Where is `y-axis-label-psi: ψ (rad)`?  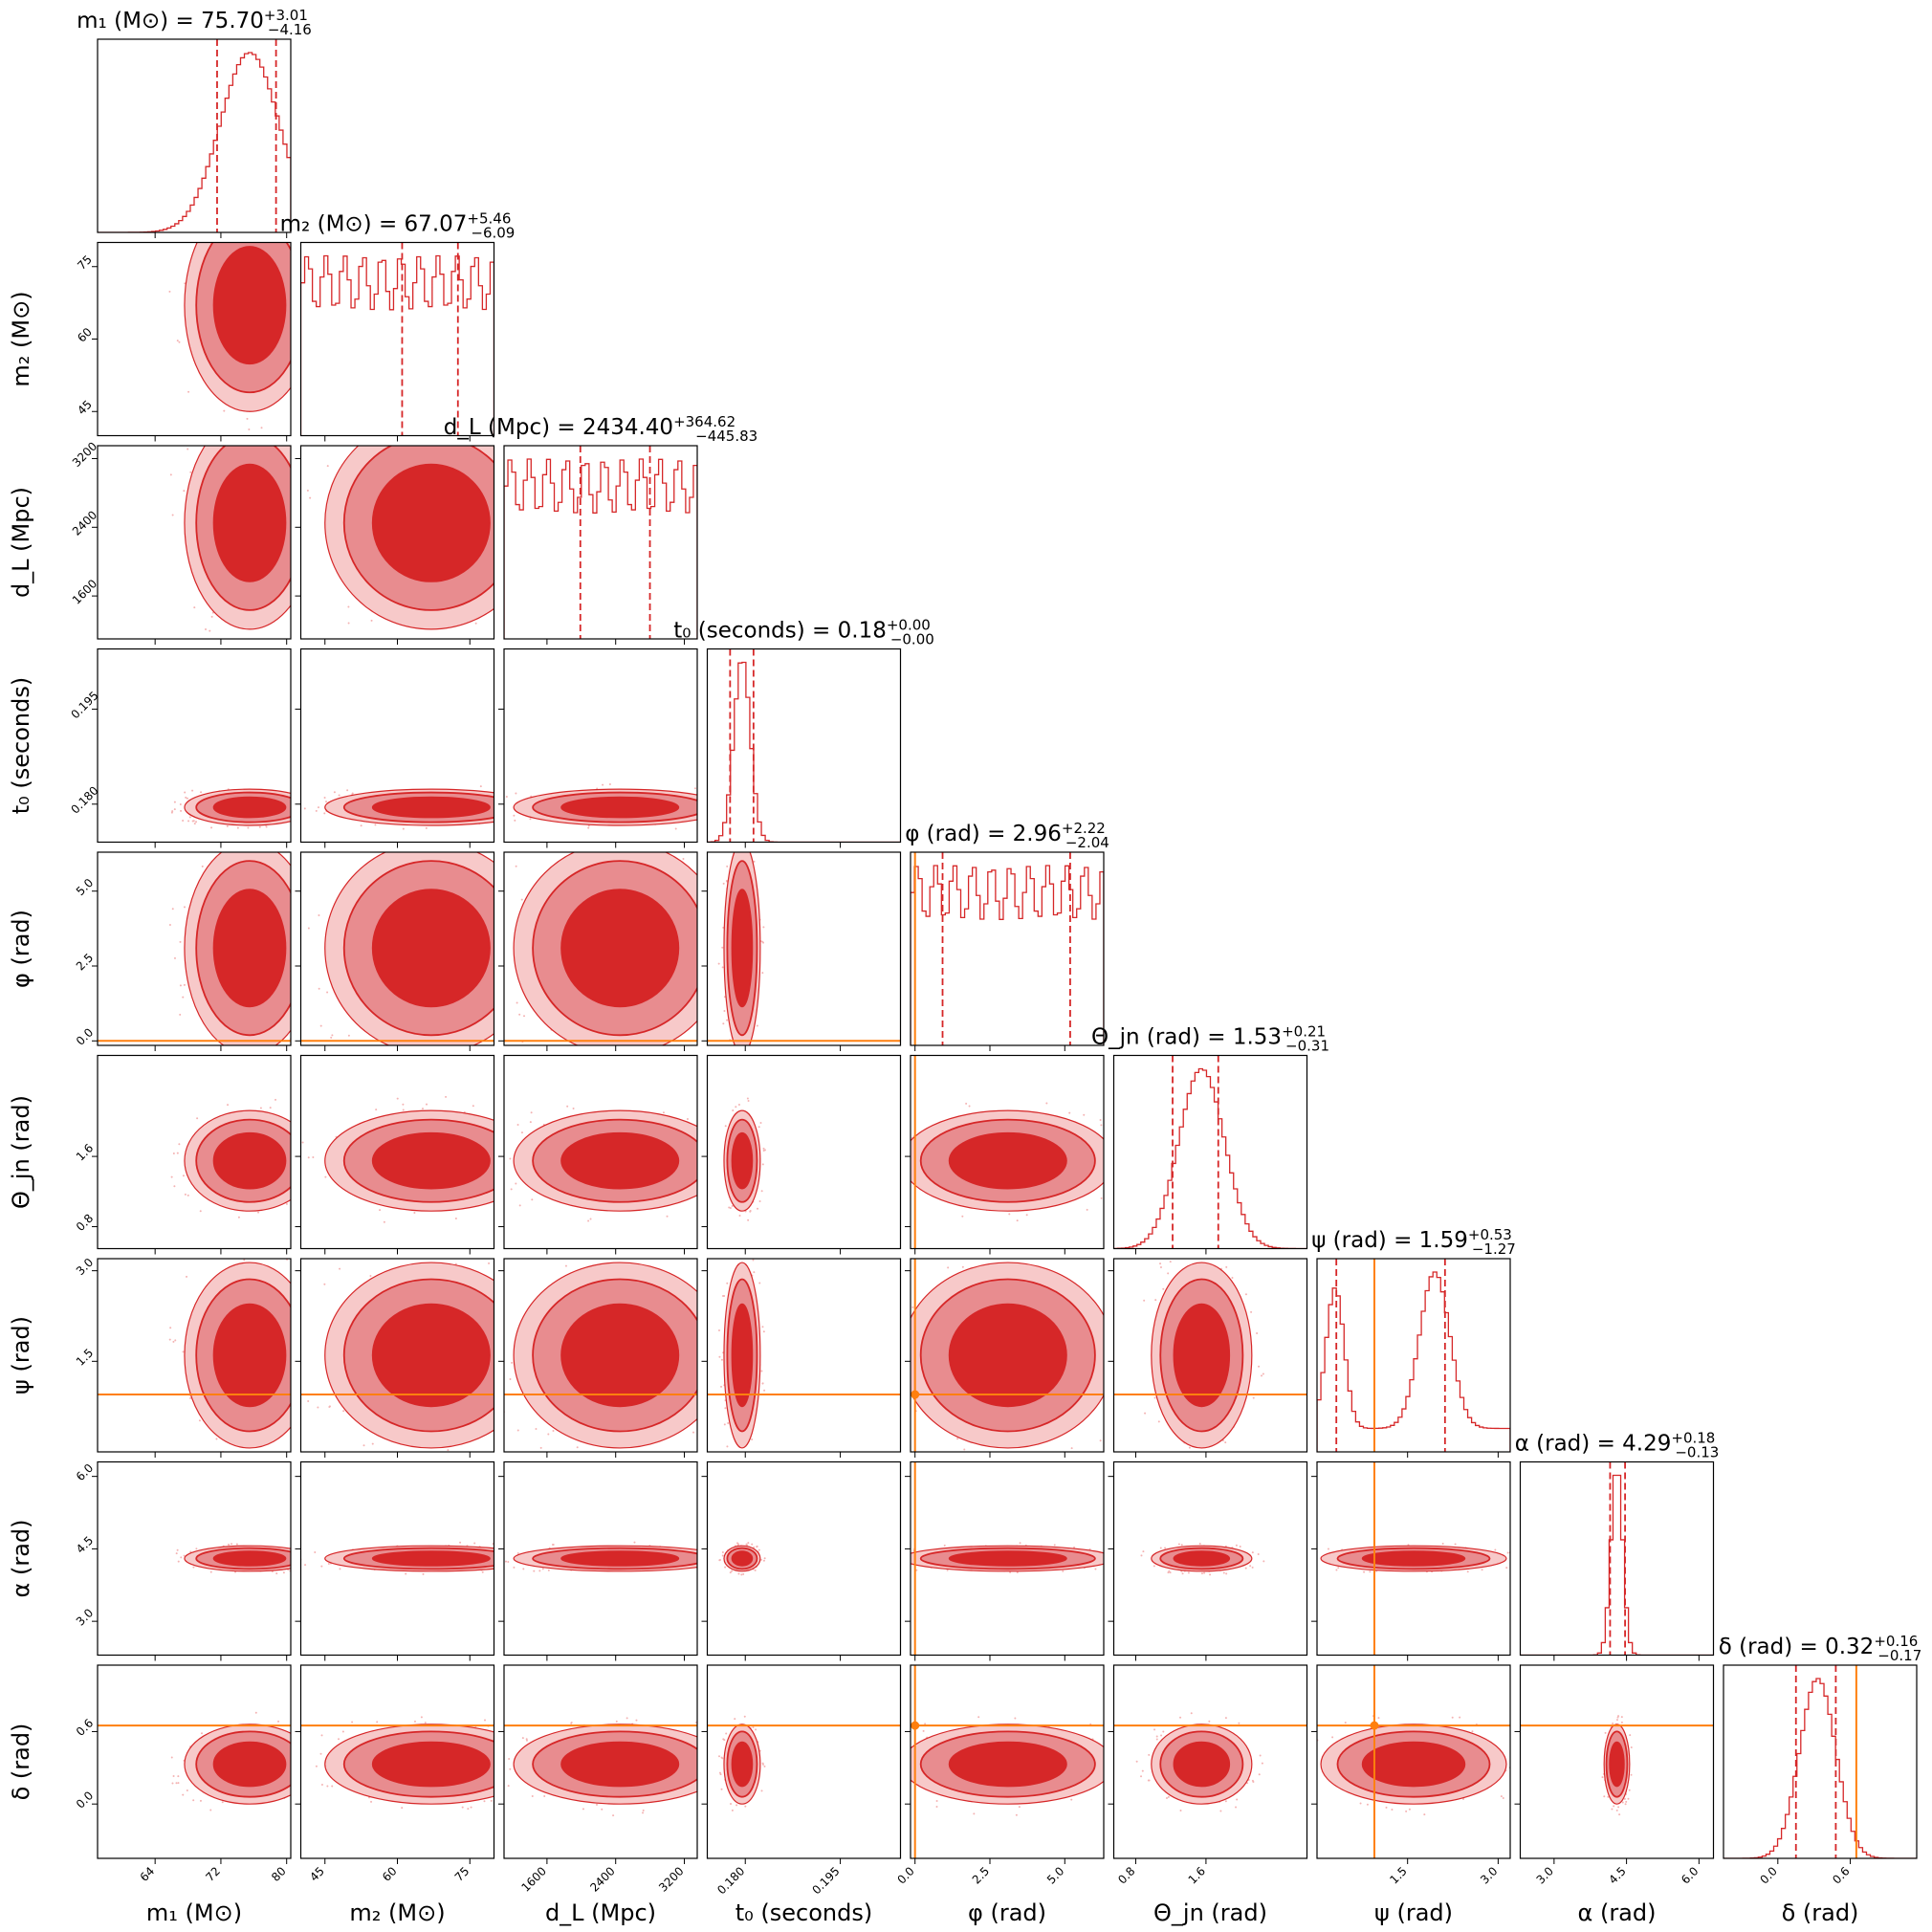 y-axis-label-psi: ψ (rad) is located at coordinates (21, 1355).